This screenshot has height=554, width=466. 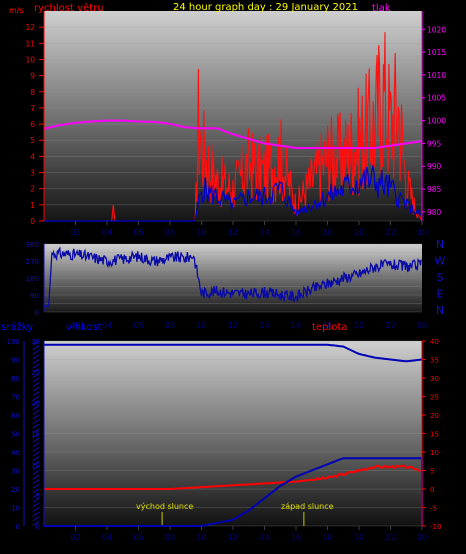 What do you see at coordinates (434, 379) in the screenshot?
I see `temperature-tick-label: 30` at bounding box center [434, 379].